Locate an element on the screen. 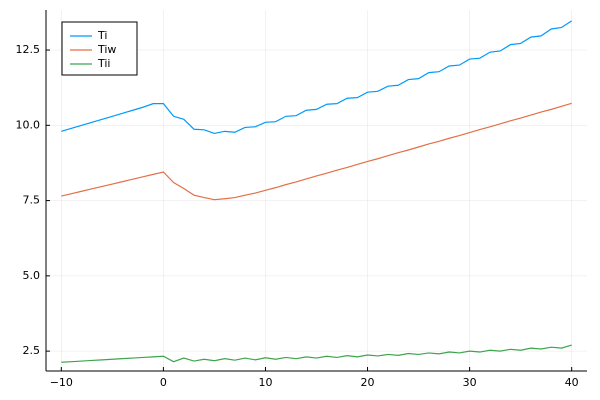  series-line is located at coordinates (316, 353).